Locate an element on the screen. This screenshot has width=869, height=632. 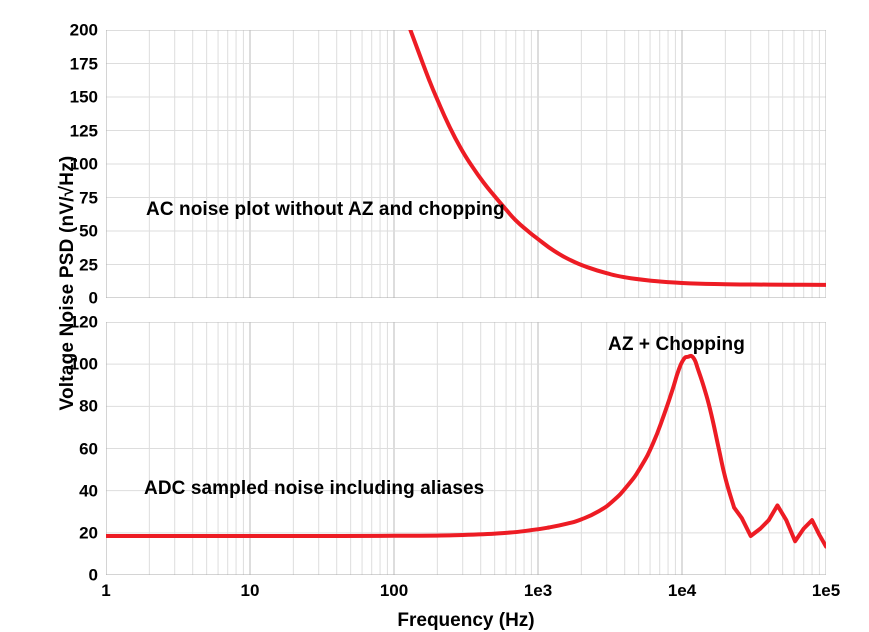
x-tick: 1e3 is located at coordinates (538, 590).